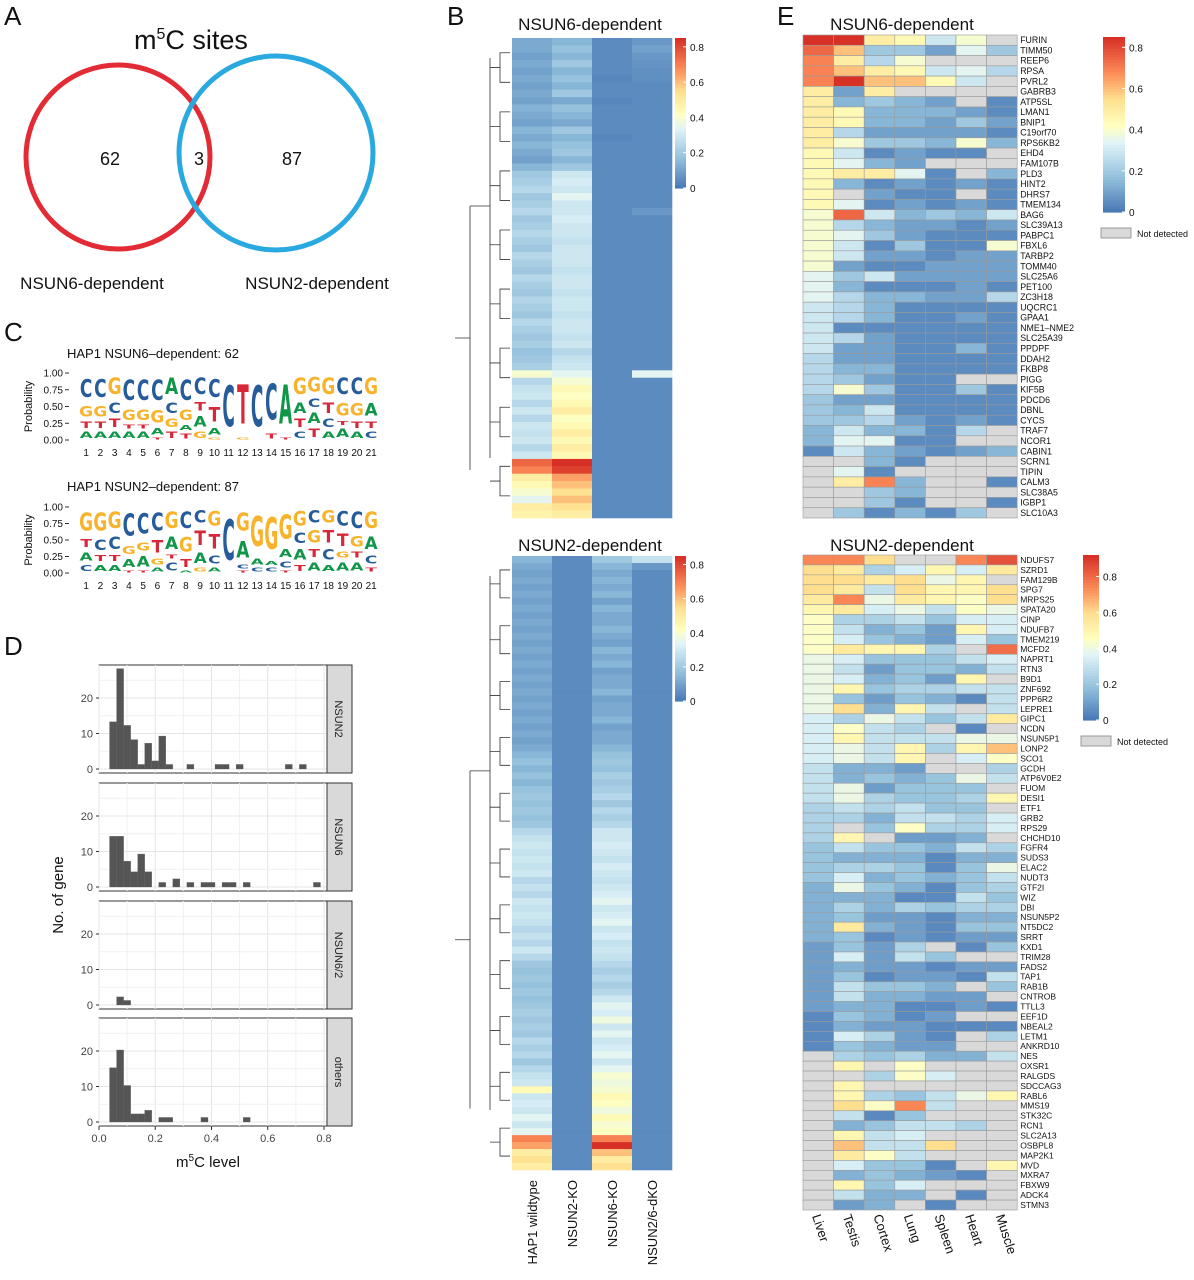 The image size is (1194, 1280). I want to click on gene-label: FBXL6, so click(1033, 246).